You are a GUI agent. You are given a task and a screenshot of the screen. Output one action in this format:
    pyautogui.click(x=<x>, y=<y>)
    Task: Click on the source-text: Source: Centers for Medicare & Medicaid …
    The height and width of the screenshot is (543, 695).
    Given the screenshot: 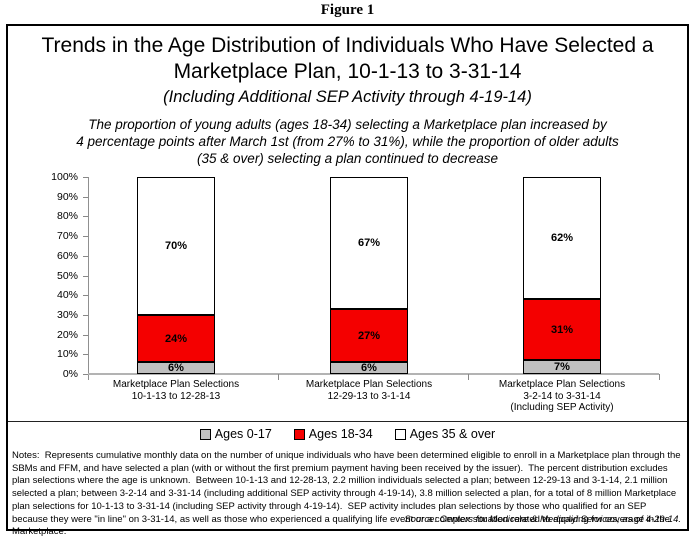 What is the action you would take?
    pyautogui.click(x=542, y=519)
    